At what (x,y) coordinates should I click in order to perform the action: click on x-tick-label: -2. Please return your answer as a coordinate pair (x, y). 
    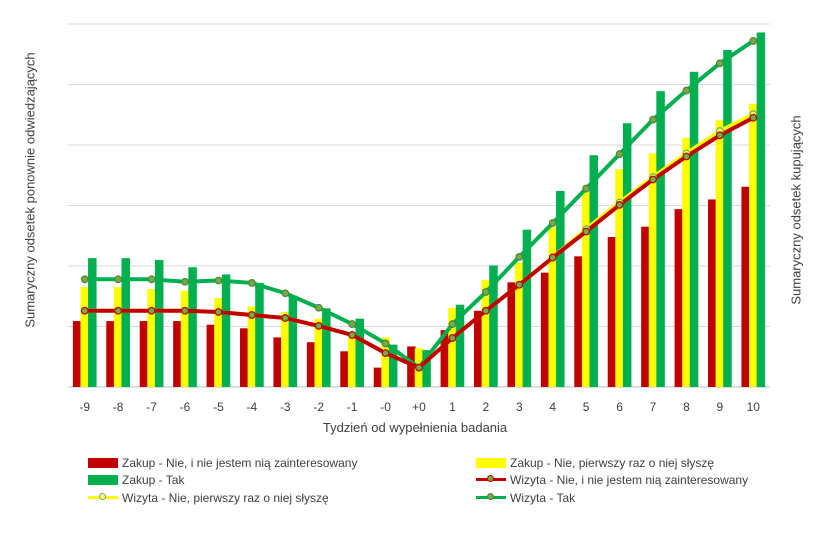
    Looking at the image, I should click on (318, 407).